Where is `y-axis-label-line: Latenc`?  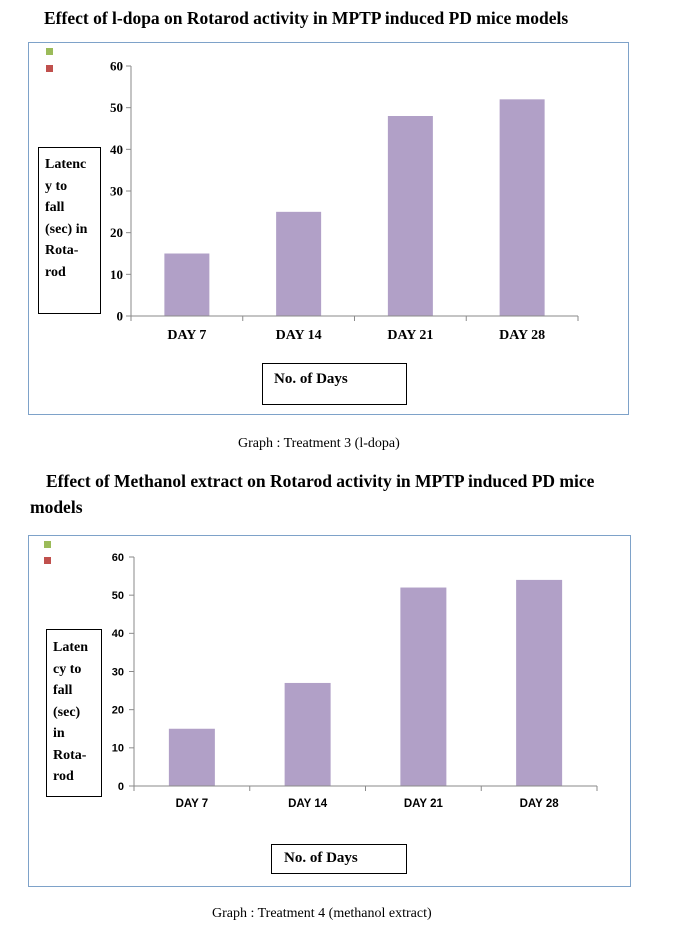 y-axis-label-line: Latenc is located at coordinates (66, 164).